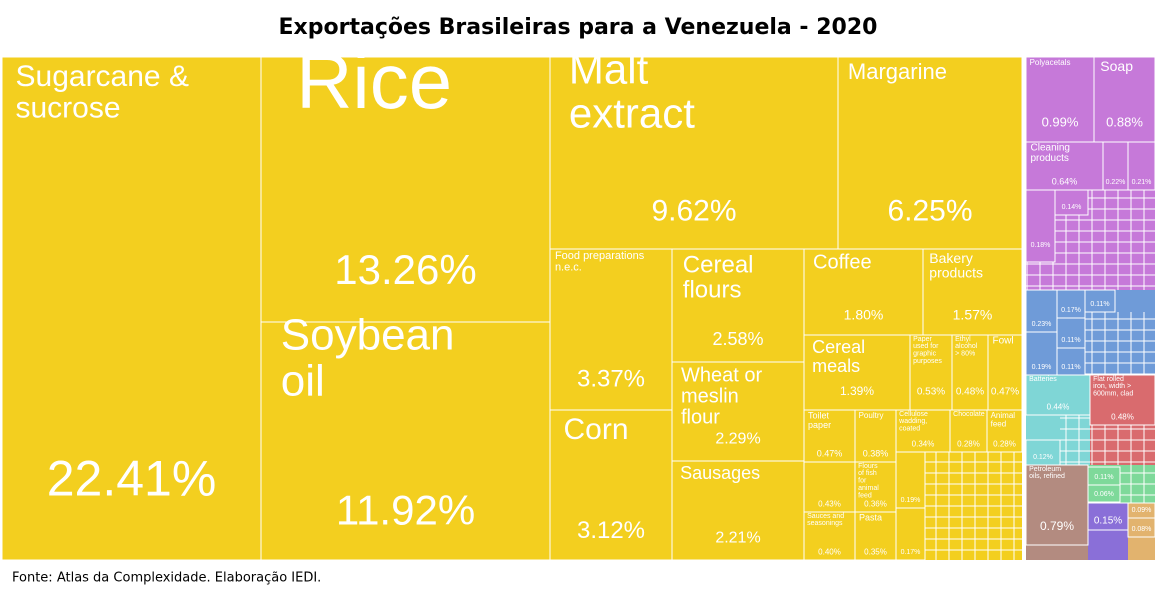 This screenshot has width=1155, height=601. Describe the element at coordinates (405, 510) in the screenshot. I see `tile-value-label: 11.92%` at that location.